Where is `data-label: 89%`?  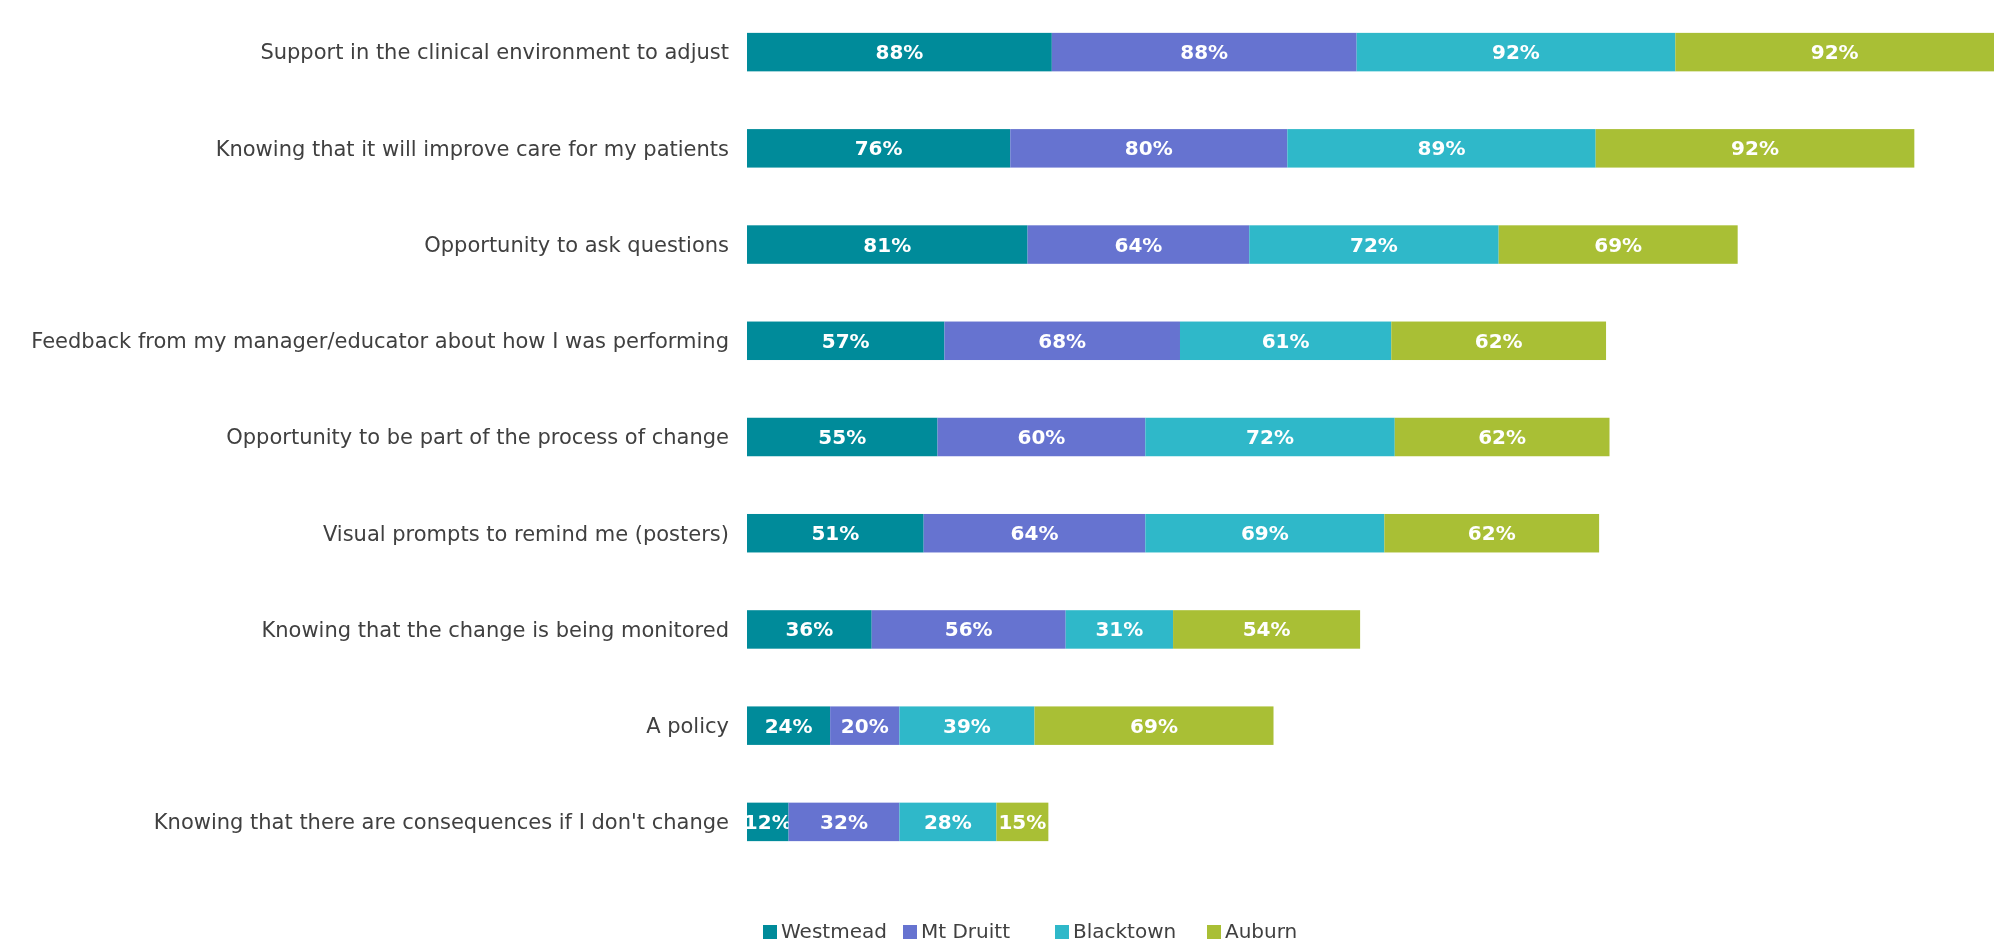 data-label: 89% is located at coordinates (1441, 148).